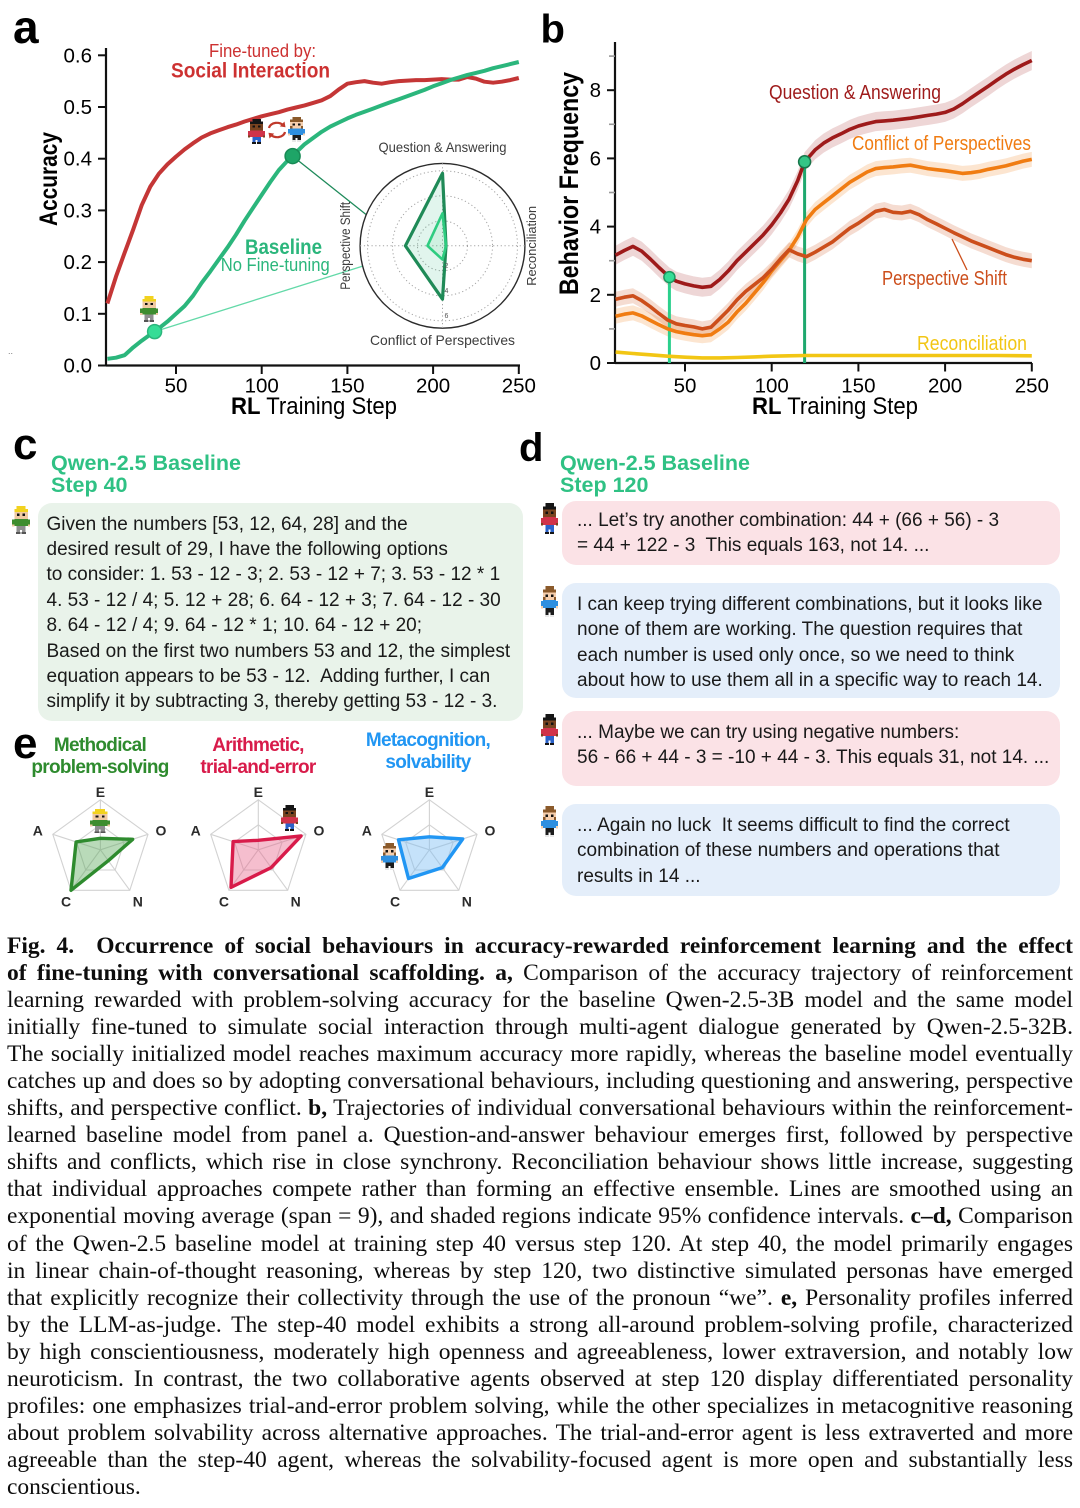  Describe the element at coordinates (78, 107) in the screenshot. I see `svg-text: 0.5` at that location.